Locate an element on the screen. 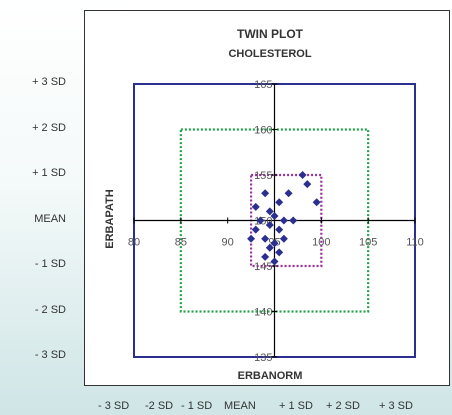  y-sd-label: MEAN is located at coordinates (50, 218).